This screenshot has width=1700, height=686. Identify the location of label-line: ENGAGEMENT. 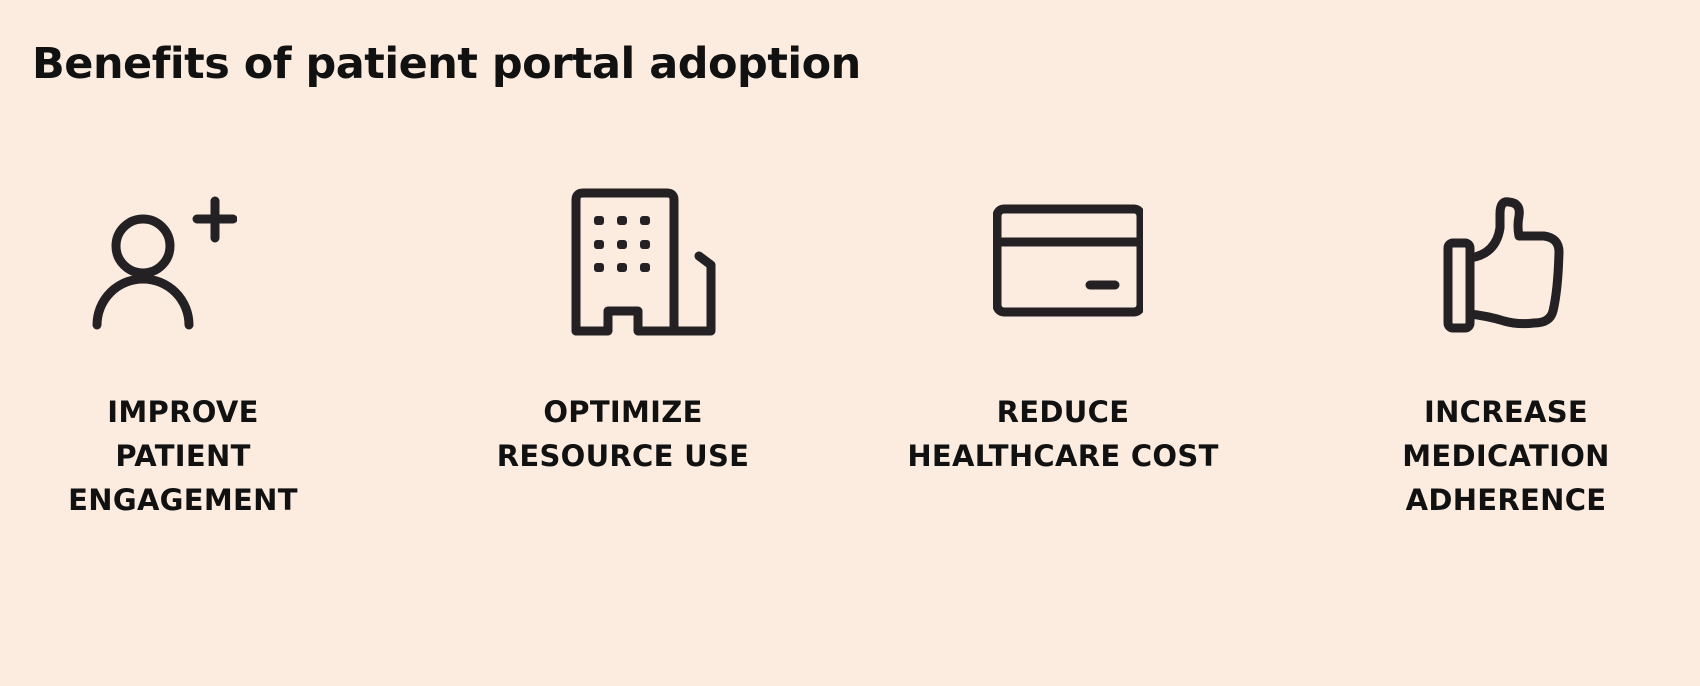
(183, 500).